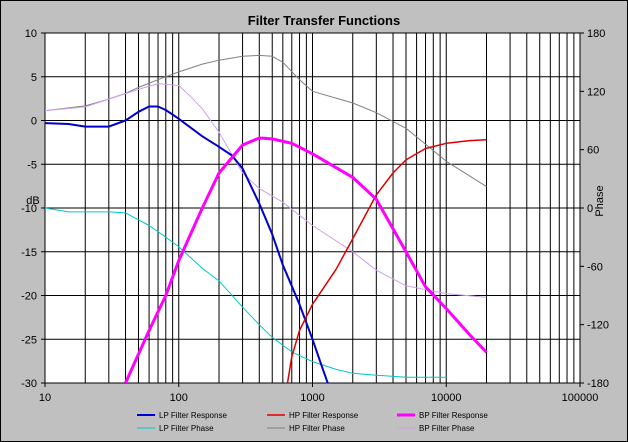 Image resolution: width=628 pixels, height=442 pixels. Describe the element at coordinates (186, 428) in the screenshot. I see `legend-label-lp-filter-phase: LP Filter Phase` at that location.